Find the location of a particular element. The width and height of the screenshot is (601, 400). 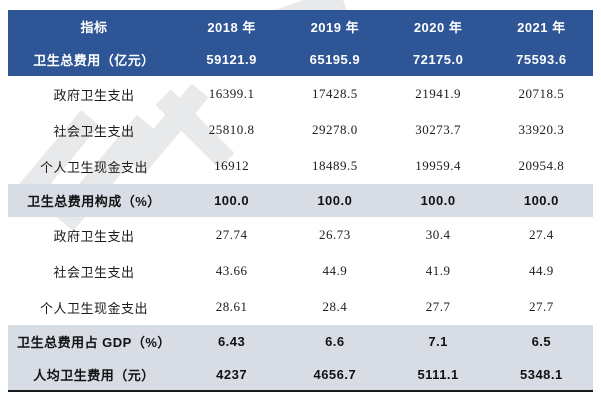

row-value: 30.4 is located at coordinates (438, 234).